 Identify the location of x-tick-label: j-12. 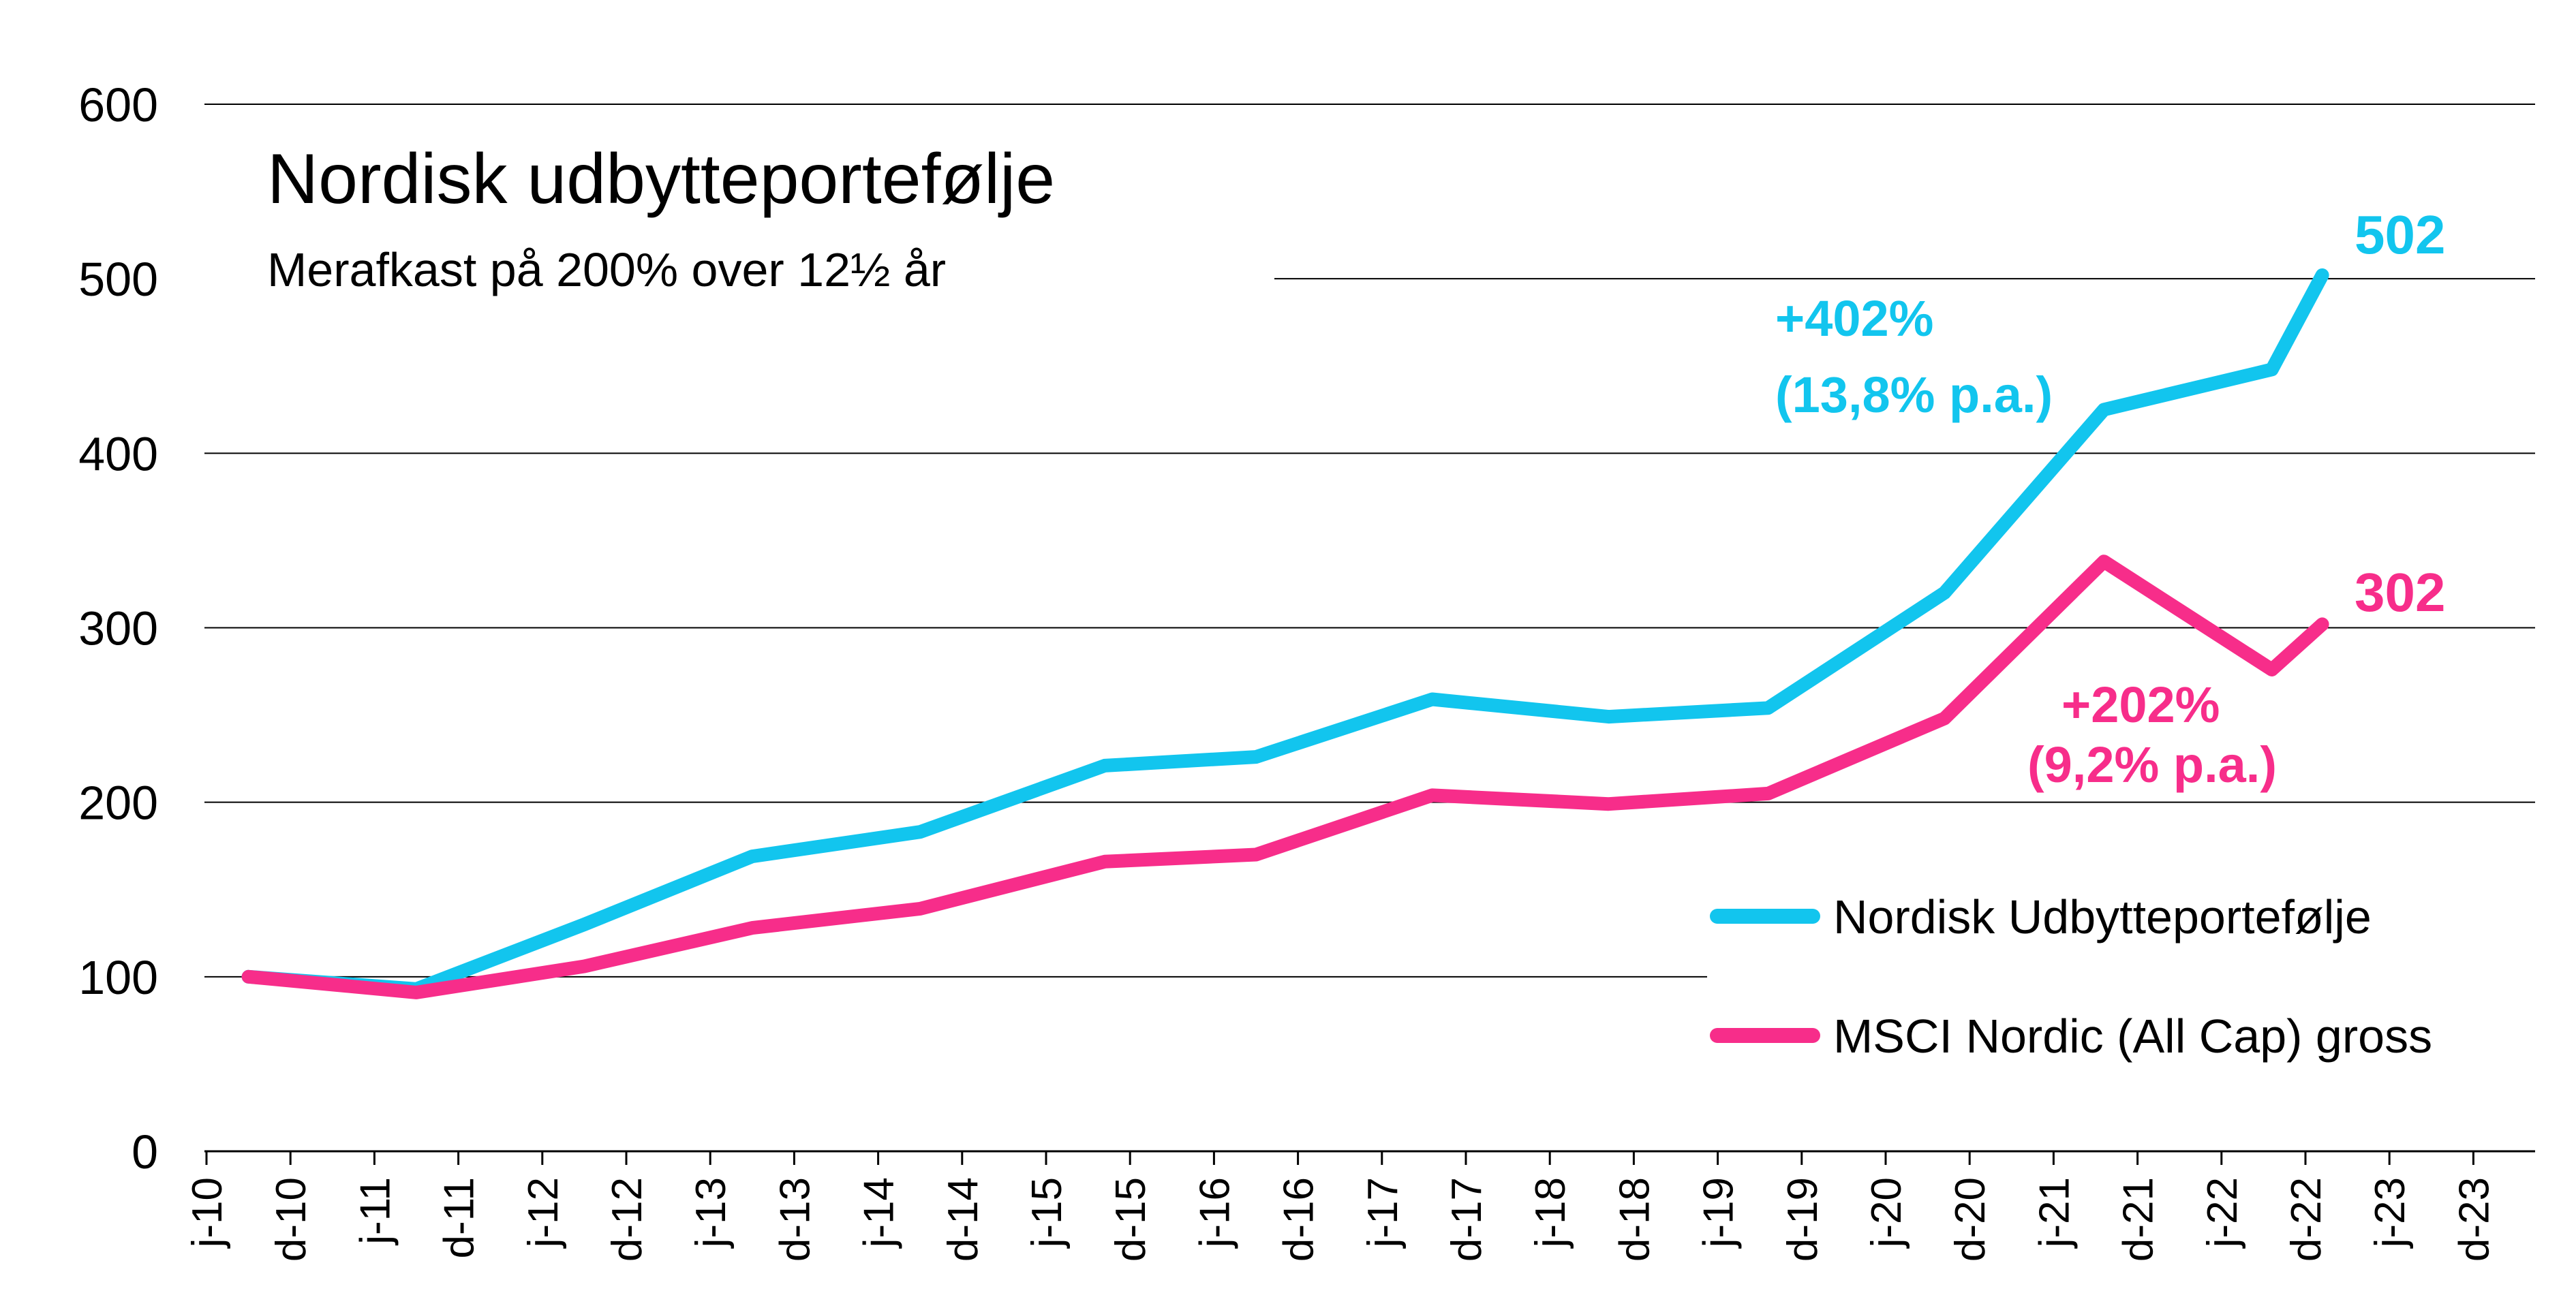
(543, 1213).